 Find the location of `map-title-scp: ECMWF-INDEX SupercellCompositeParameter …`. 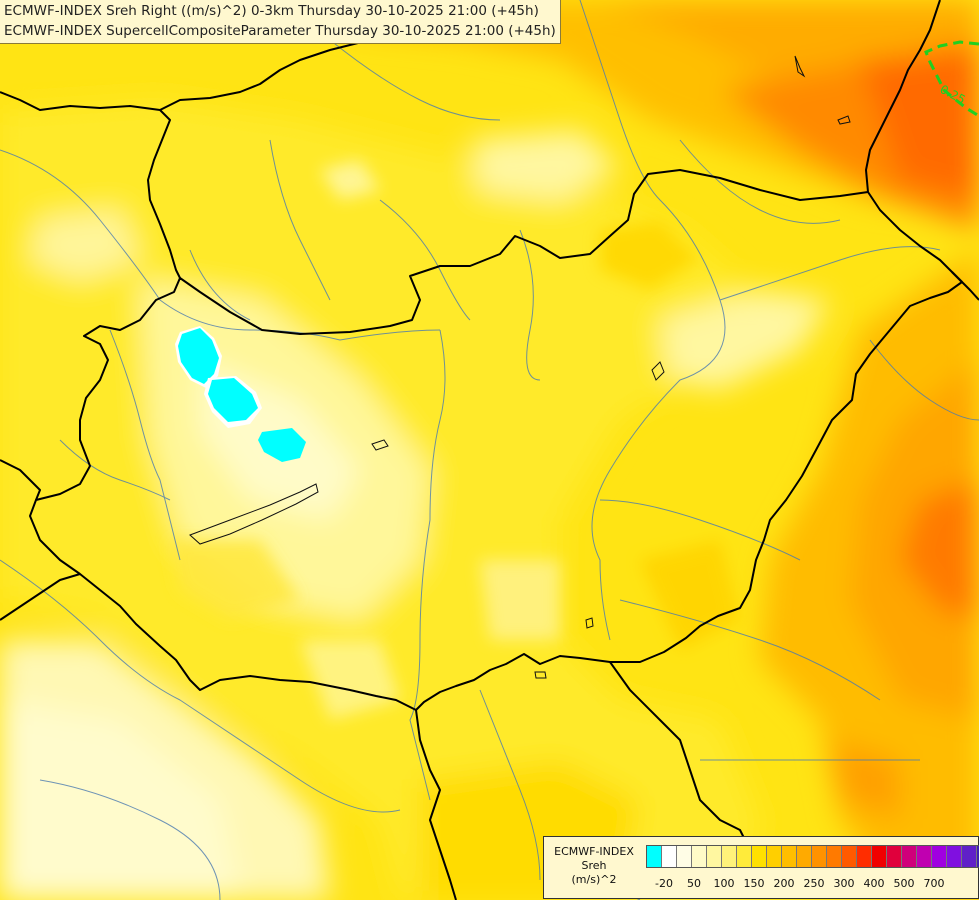

map-title-scp: ECMWF-INDEX SupercellCompositeParameter … is located at coordinates (280, 31).